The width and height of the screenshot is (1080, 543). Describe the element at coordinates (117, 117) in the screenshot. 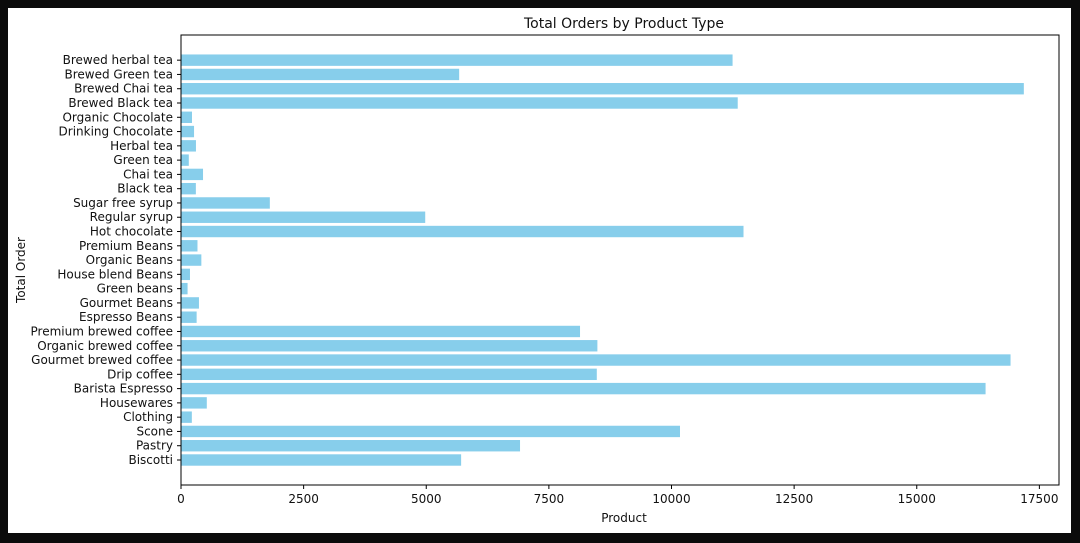

I see `y-tick-label: Organic Chocolate` at that location.